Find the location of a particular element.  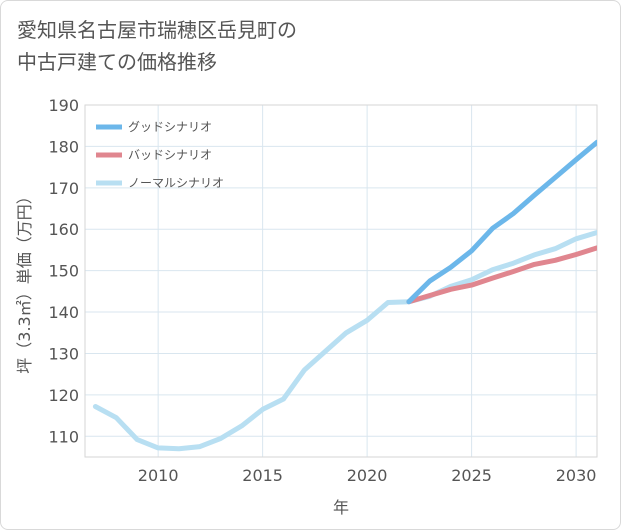

x-tick-label: 2020 is located at coordinates (367, 475).